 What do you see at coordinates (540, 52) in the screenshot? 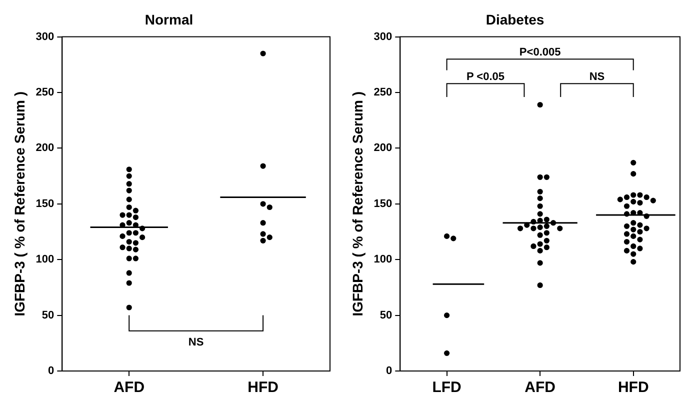
I see `annotation: P<0.005` at bounding box center [540, 52].